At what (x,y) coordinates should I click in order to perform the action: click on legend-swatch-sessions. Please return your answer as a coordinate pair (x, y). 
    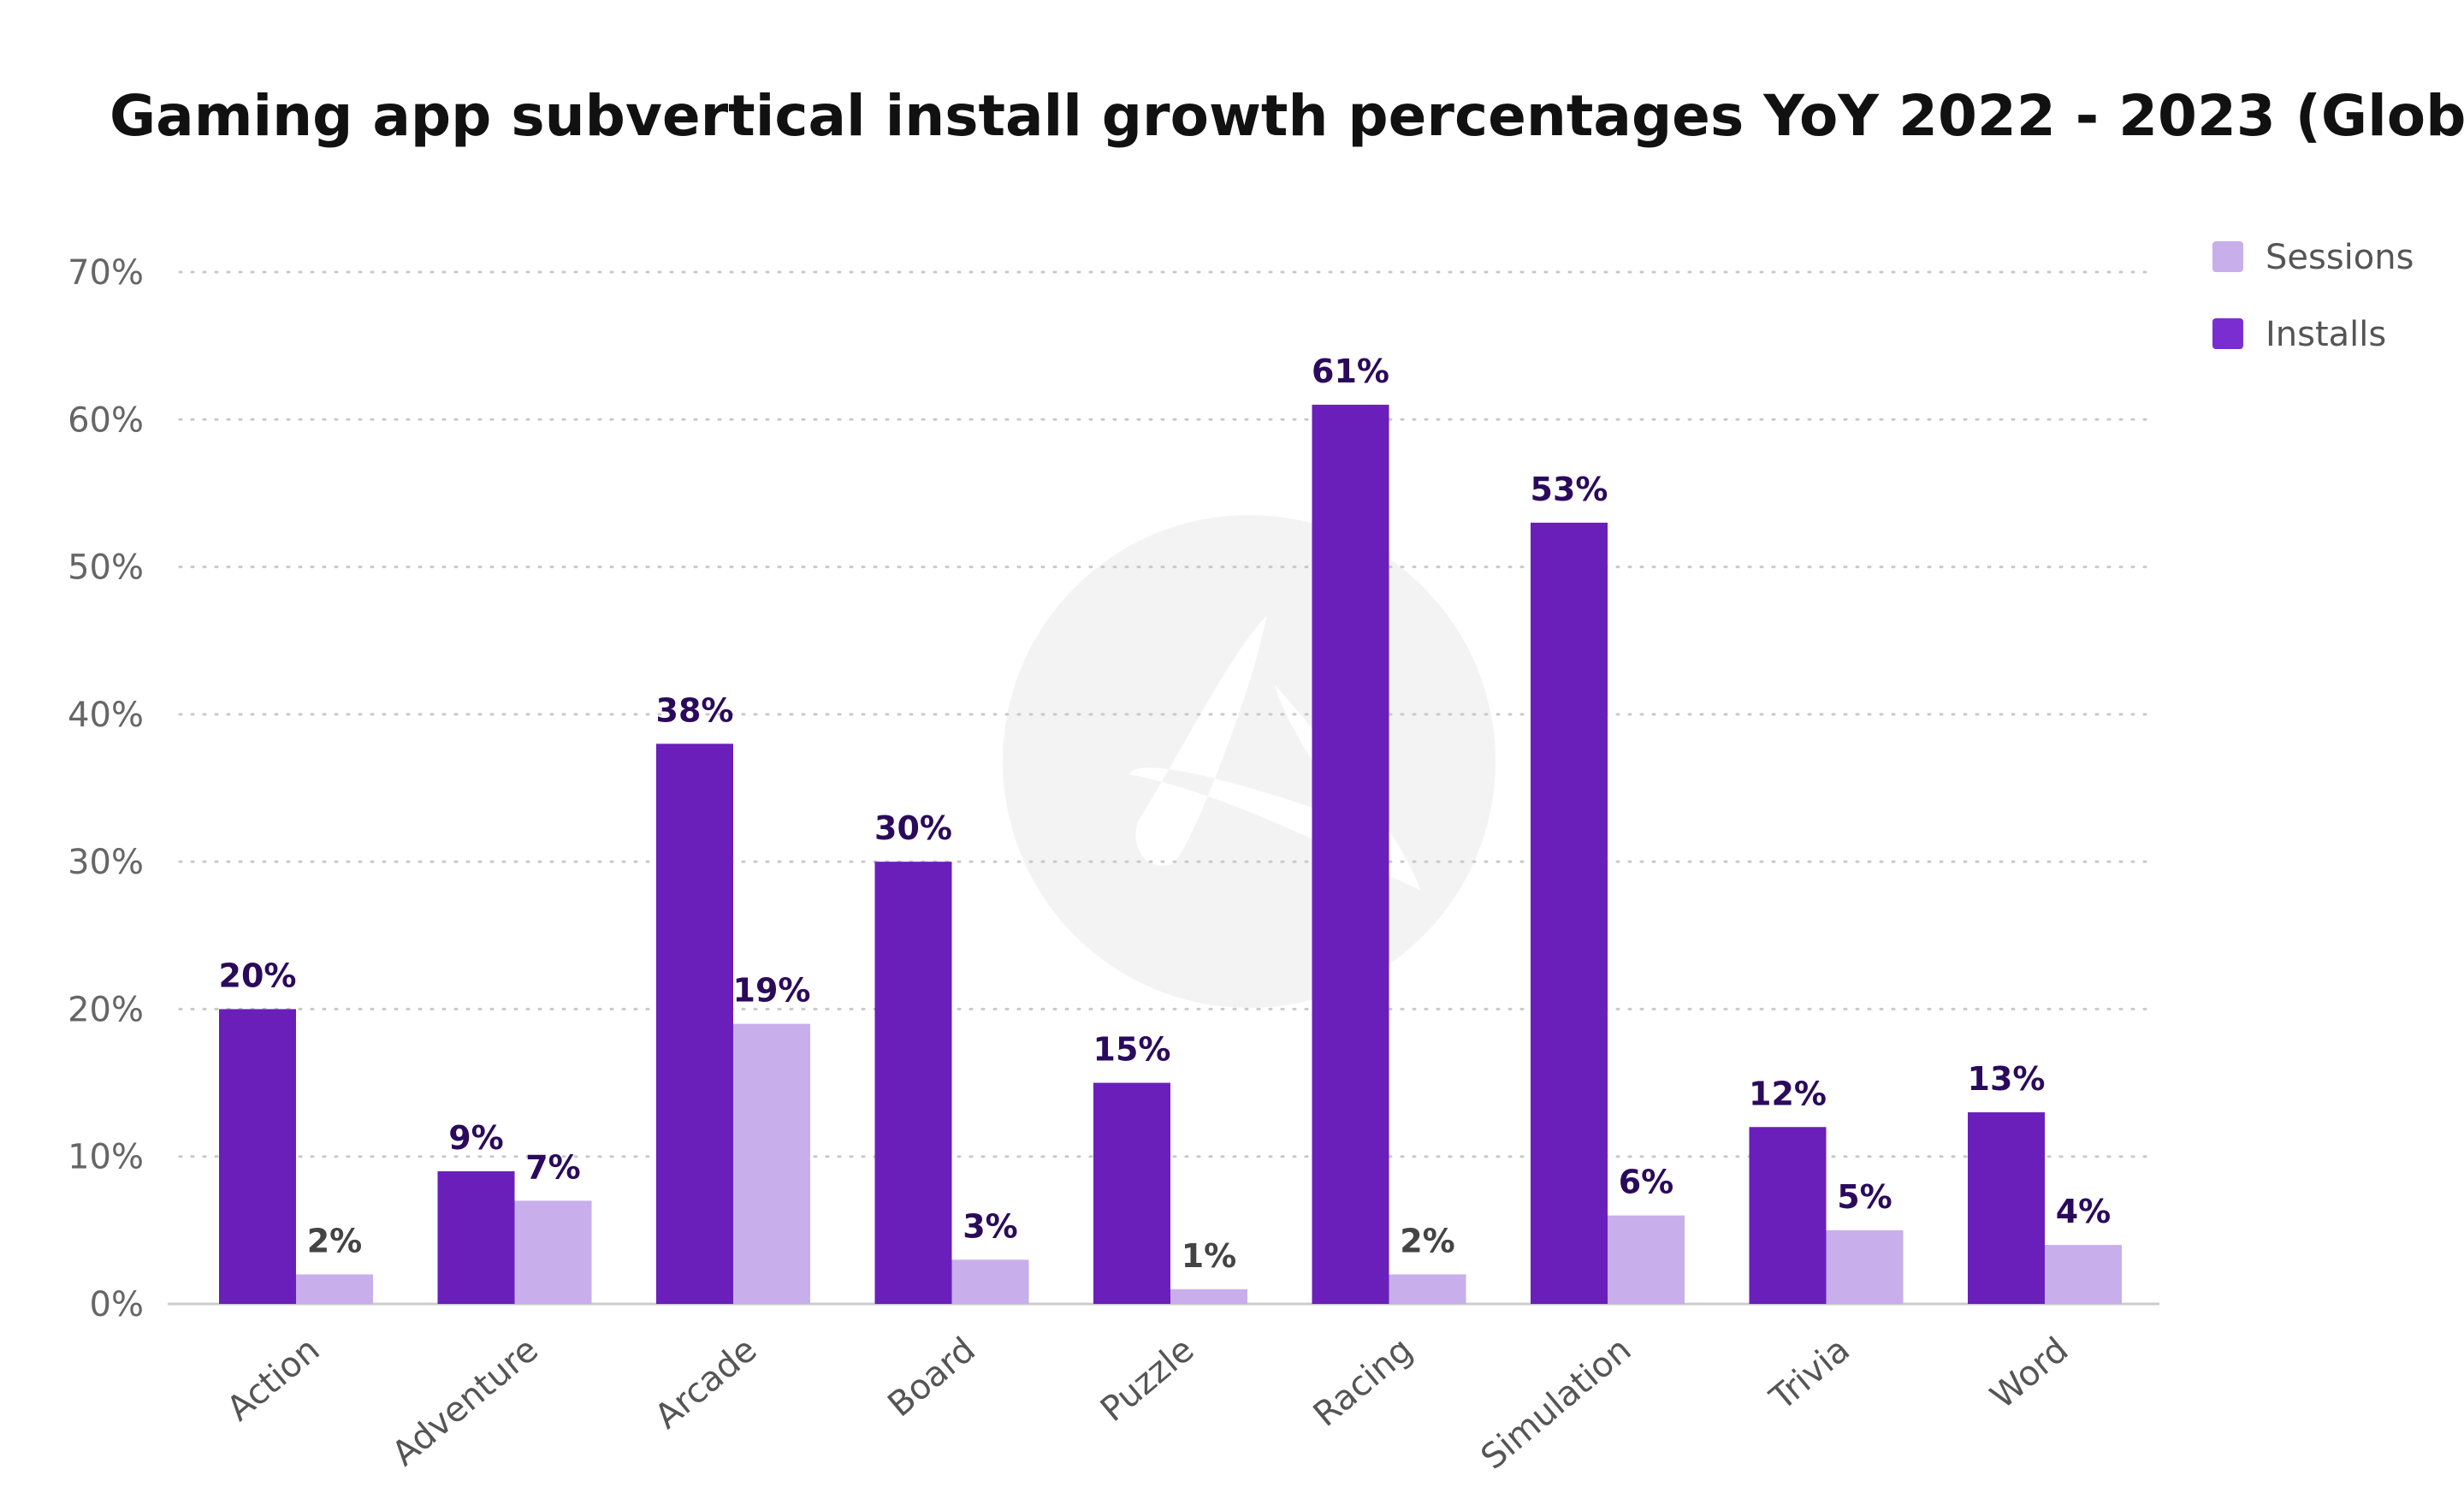
    Looking at the image, I should click on (2227, 256).